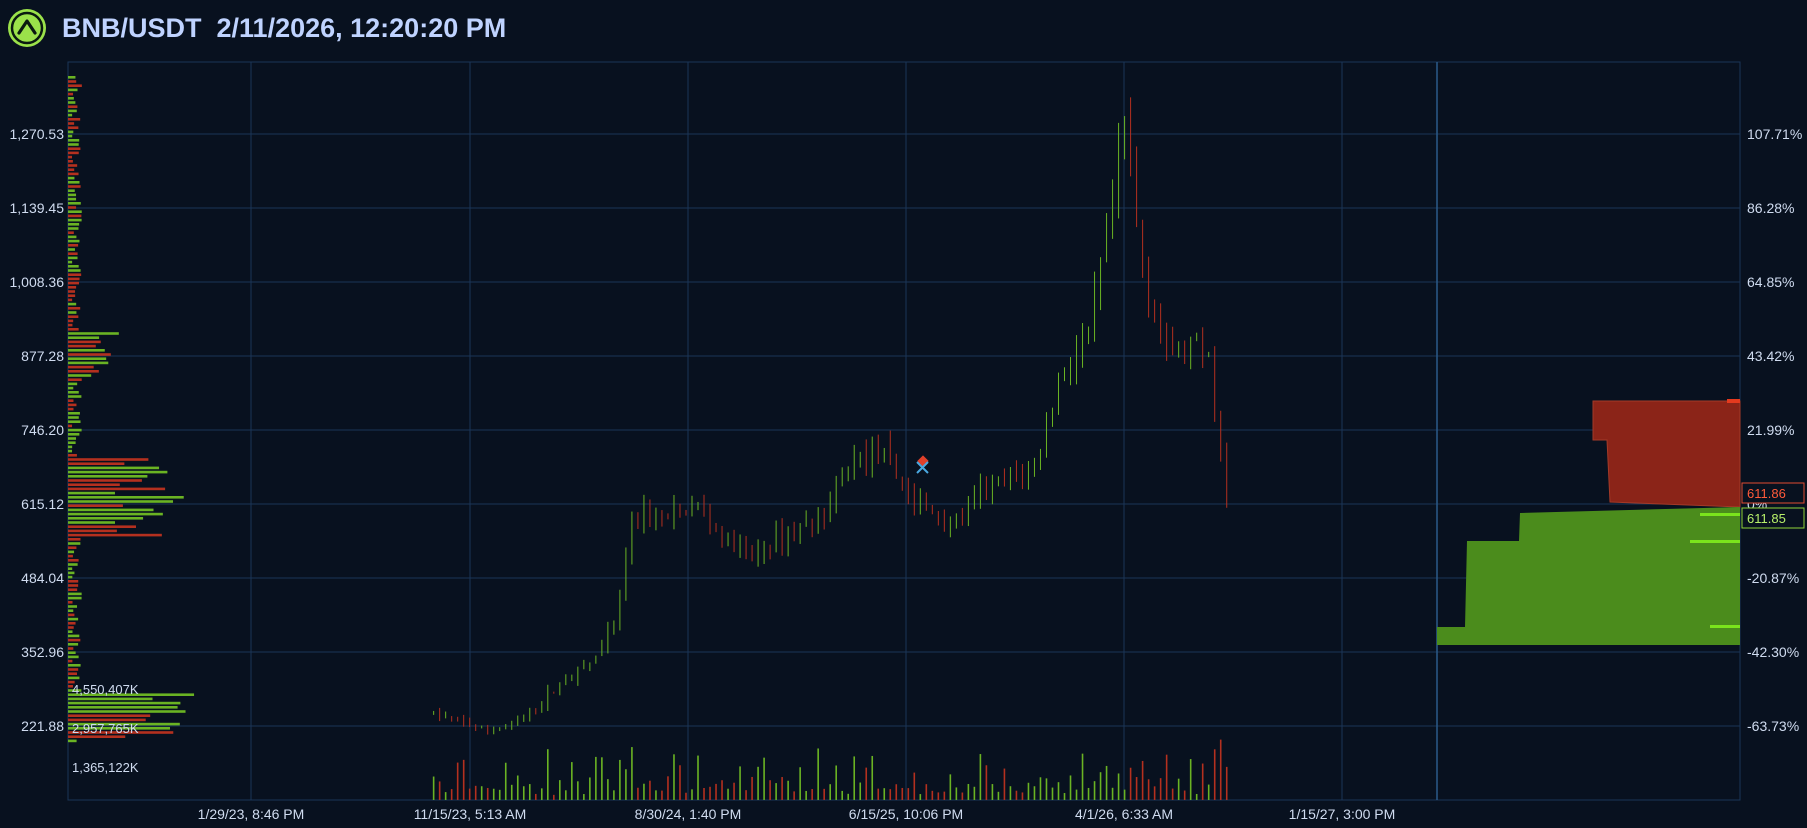  What do you see at coordinates (284, 28) in the screenshot?
I see `chart-title: BNB/USDT 2/11/2026, 12:20:20 PM` at bounding box center [284, 28].